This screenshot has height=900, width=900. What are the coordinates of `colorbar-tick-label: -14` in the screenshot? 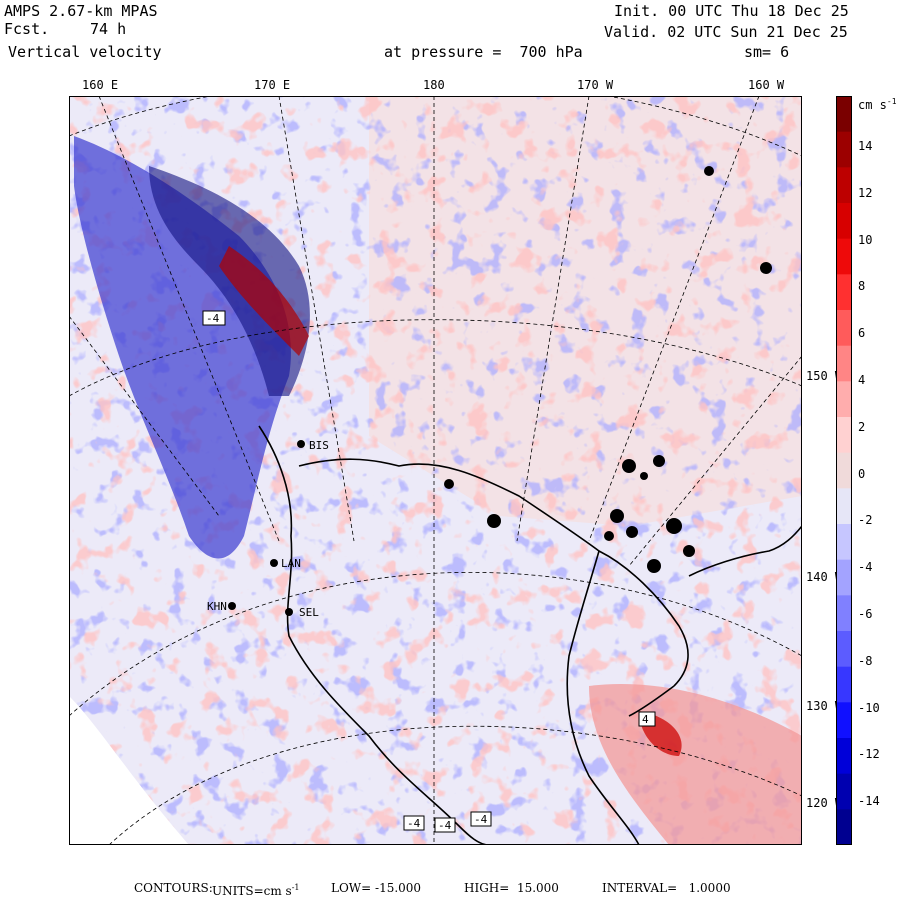 It's located at (869, 801).